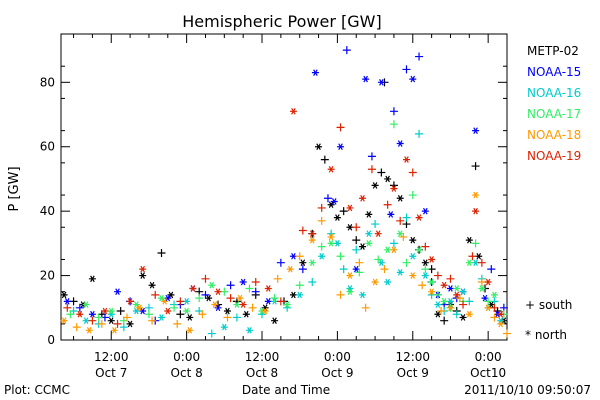 This screenshot has width=600, height=400. What do you see at coordinates (47, 211) in the screenshot?
I see `y-tick-label: 40` at bounding box center [47, 211].